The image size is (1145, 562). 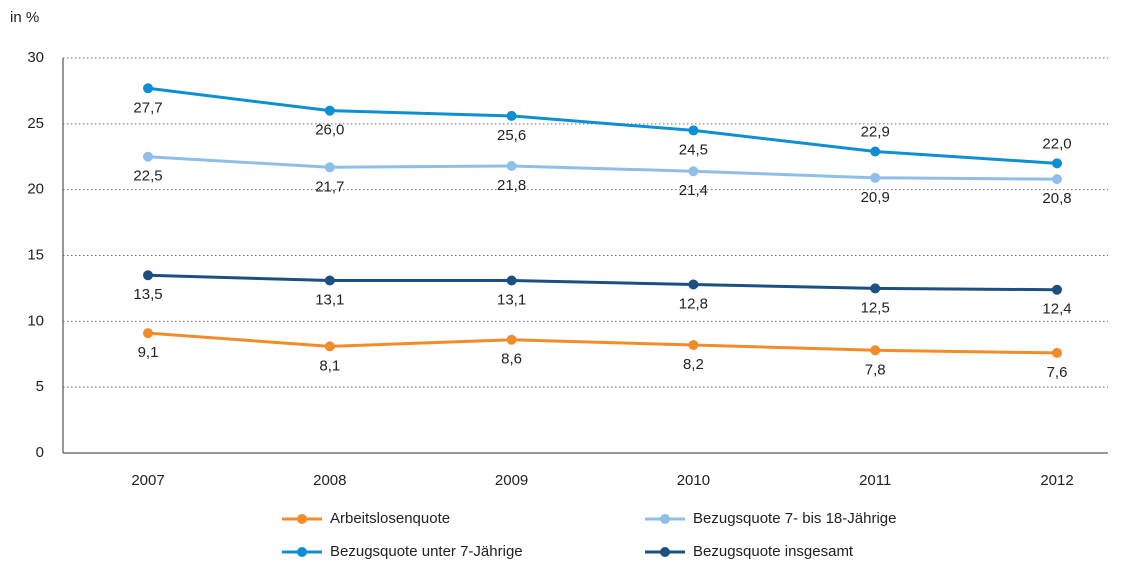 What do you see at coordinates (40, 386) in the screenshot?
I see `y-tick-label: 5` at bounding box center [40, 386].